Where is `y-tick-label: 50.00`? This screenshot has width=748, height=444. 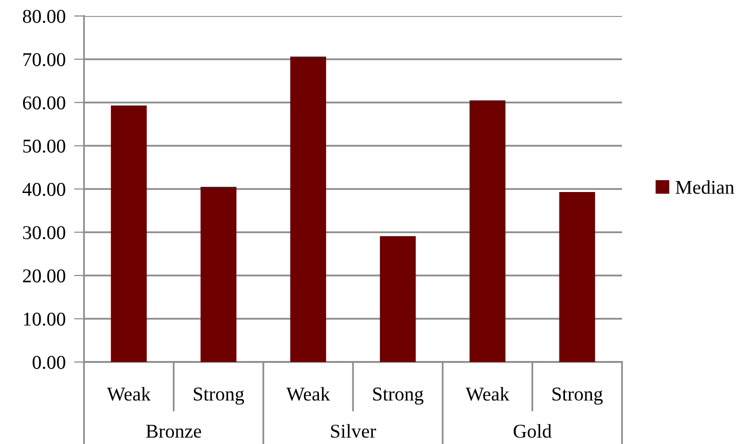 y-tick-label: 50.00 is located at coordinates (44, 146).